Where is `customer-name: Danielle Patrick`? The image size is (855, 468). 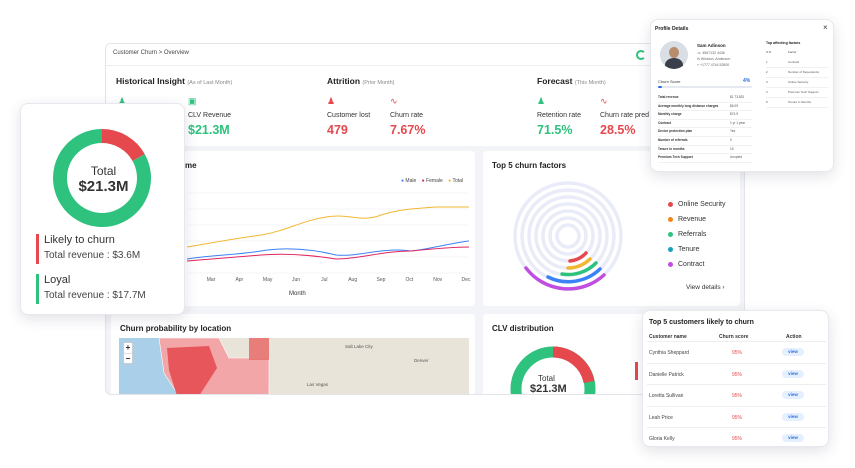 customer-name: Danielle Patrick is located at coordinates (666, 374).